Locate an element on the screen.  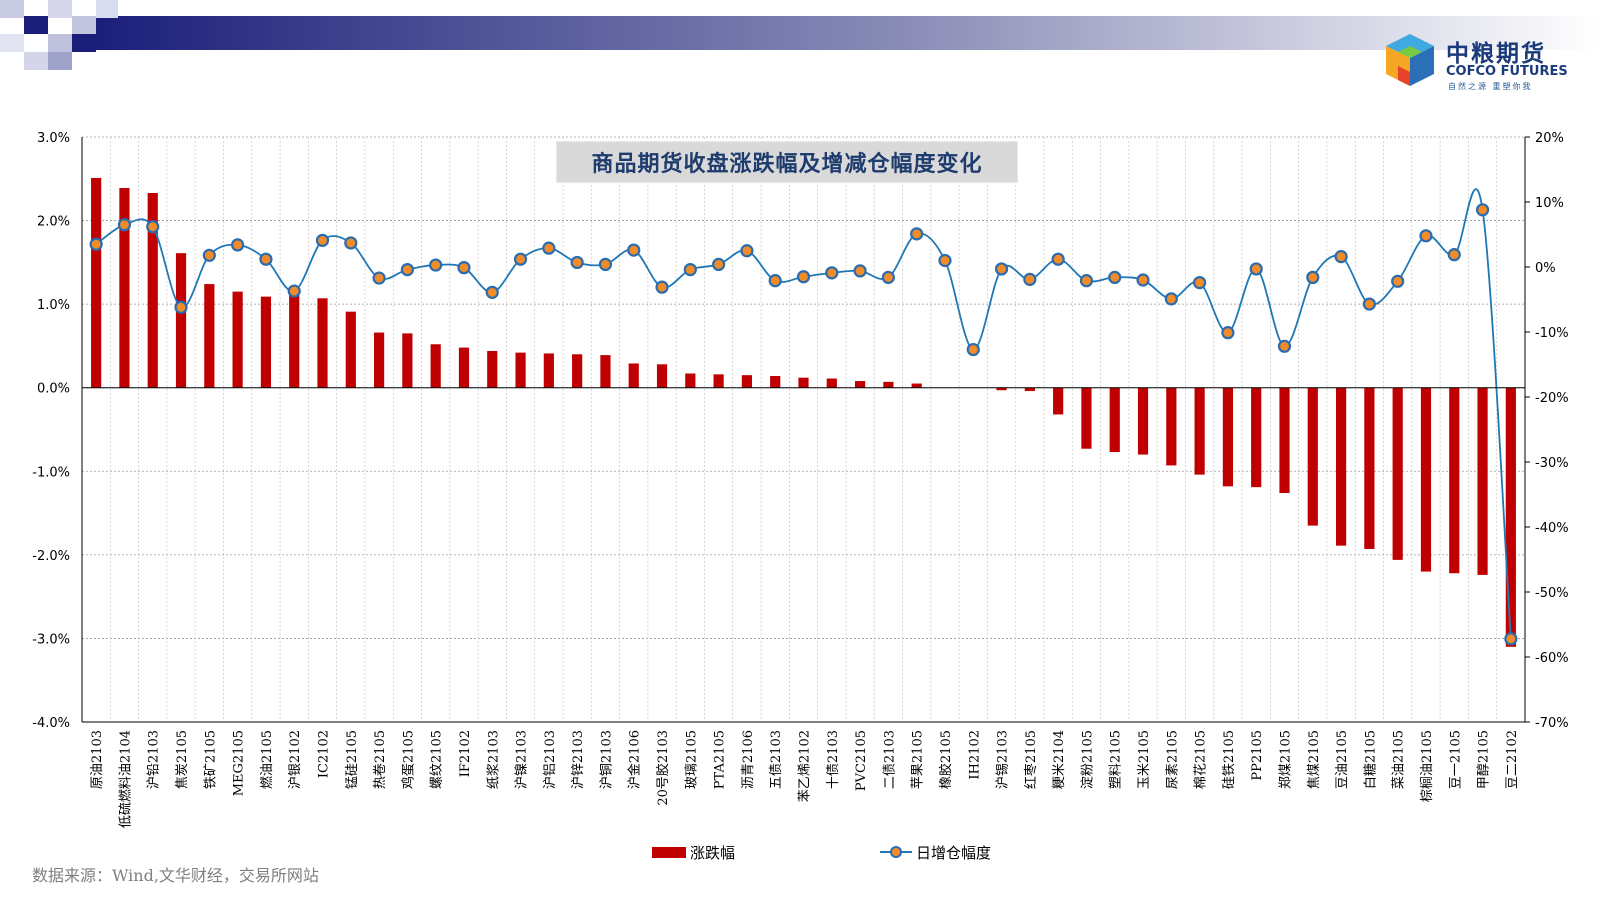
x-tick-label: 纸浆2103 is located at coordinates (493, 759).